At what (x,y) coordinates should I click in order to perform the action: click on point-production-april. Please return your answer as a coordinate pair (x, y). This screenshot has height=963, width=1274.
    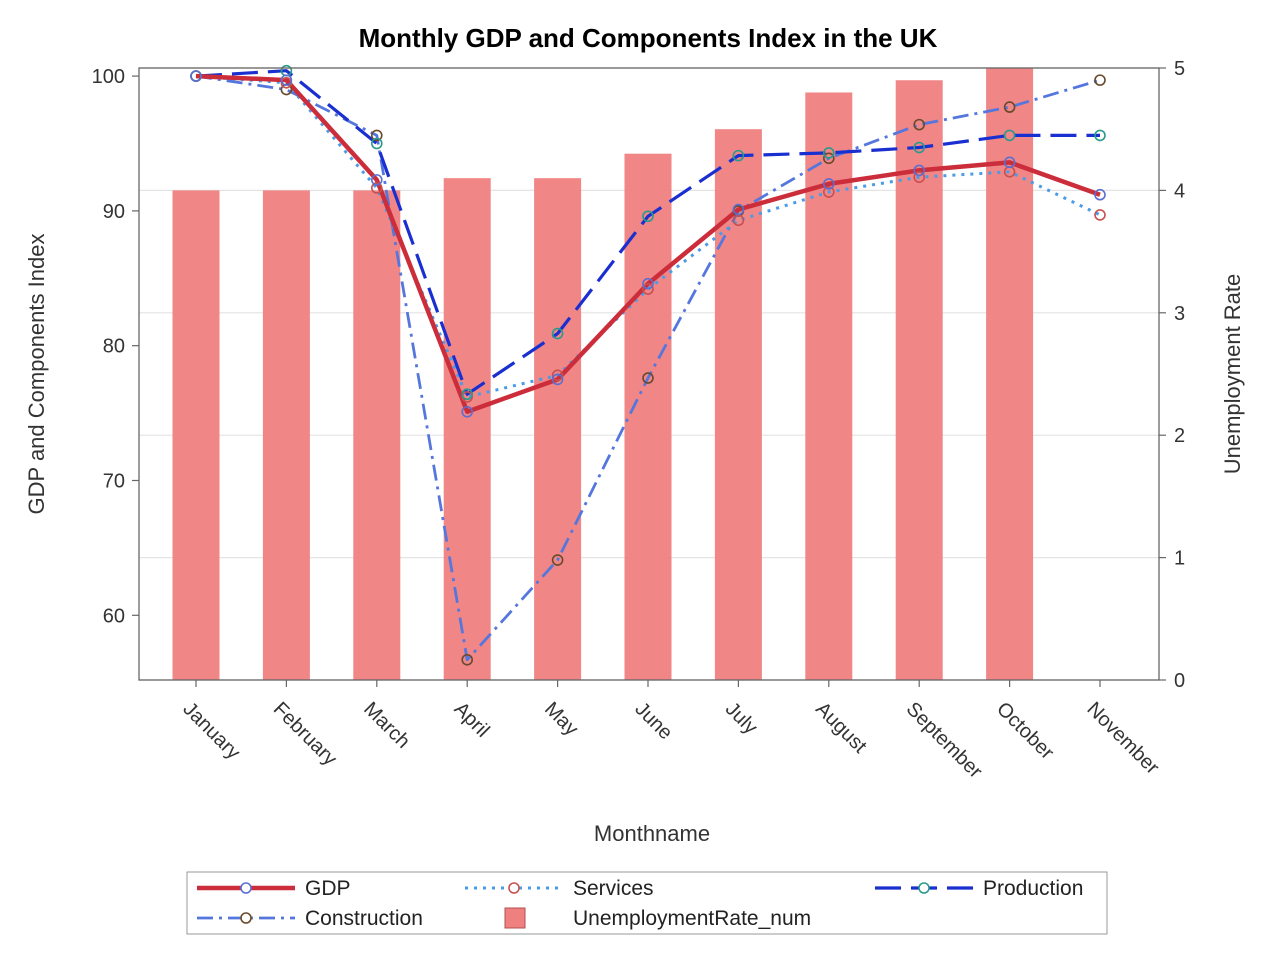
    Looking at the image, I should click on (467, 394).